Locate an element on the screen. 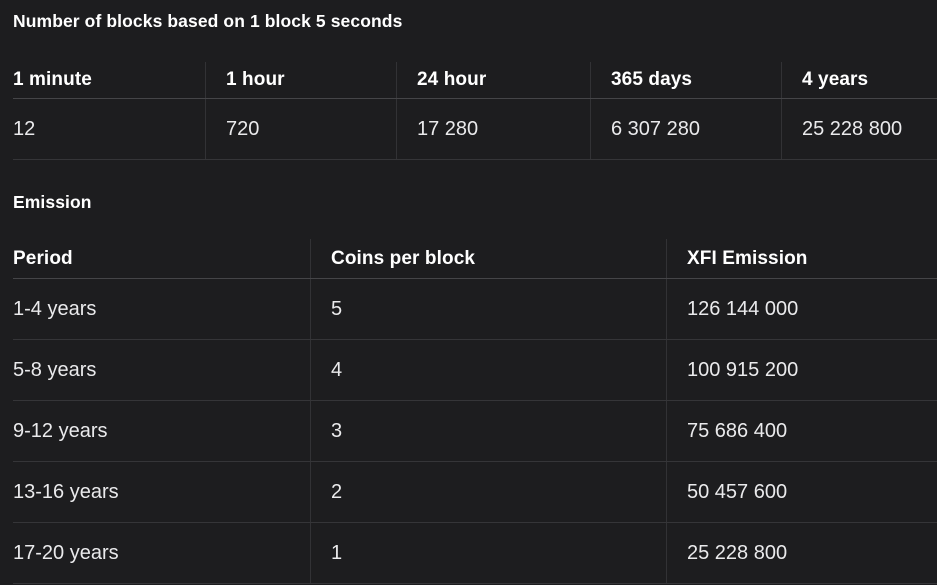 The width and height of the screenshot is (937, 585). table-row: 9-12 years 3 75 686 400 is located at coordinates (475, 431).